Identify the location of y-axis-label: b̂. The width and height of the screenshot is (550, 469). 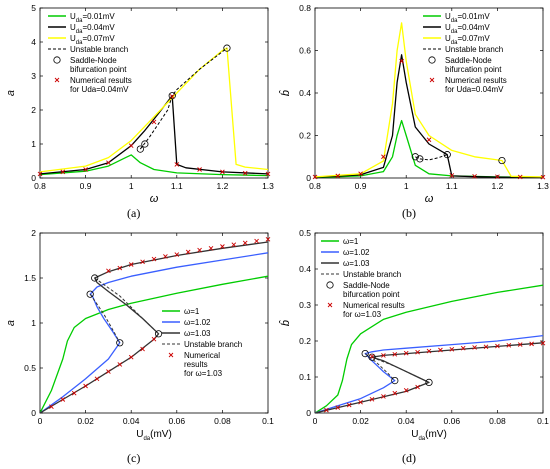
(285, 323).